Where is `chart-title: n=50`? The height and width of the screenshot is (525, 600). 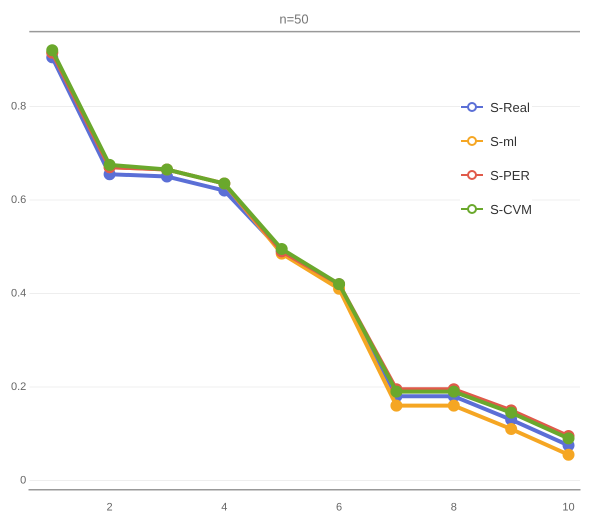 chart-title: n=50 is located at coordinates (294, 18).